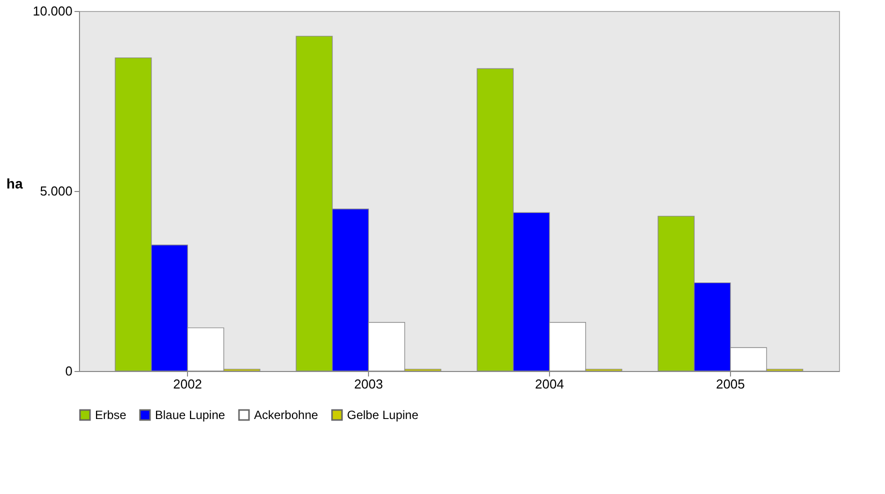 The width and height of the screenshot is (885, 494). What do you see at coordinates (368, 384) in the screenshot?
I see `x-tick-label: 2003` at bounding box center [368, 384].